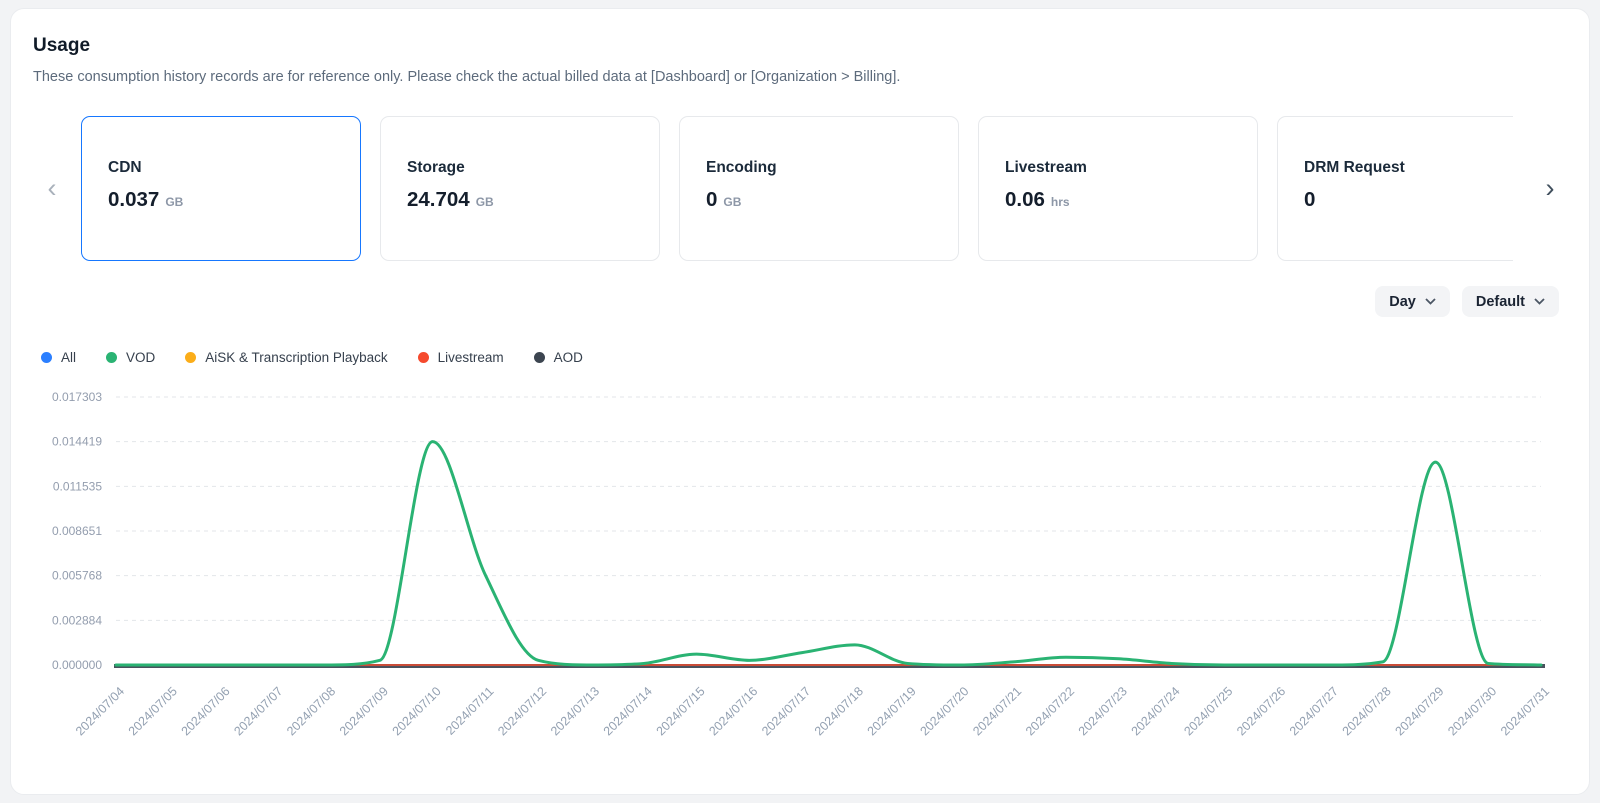 Image resolution: width=1600 pixels, height=803 pixels. I want to click on chart-filters: Day Default, so click(1467, 301).